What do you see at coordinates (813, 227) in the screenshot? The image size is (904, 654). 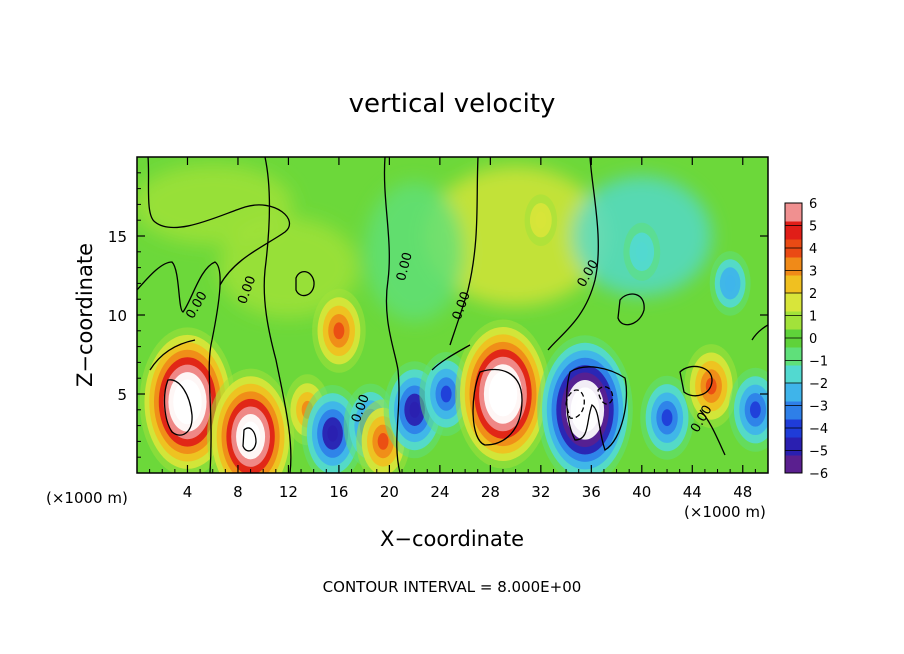 I see `colorbar-tick-label: 5` at bounding box center [813, 227].